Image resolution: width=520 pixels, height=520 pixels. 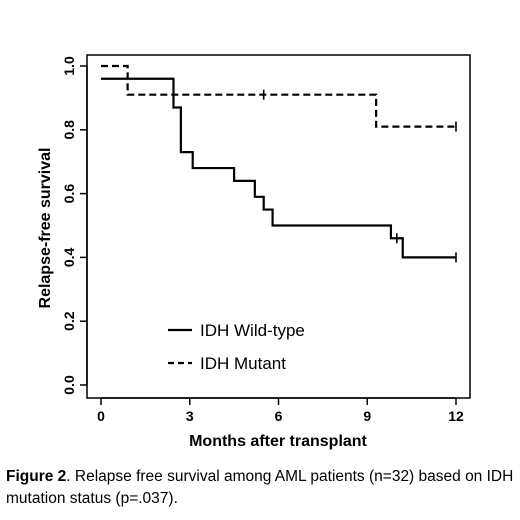 What do you see at coordinates (252, 330) in the screenshot?
I see `legend-label: IDH Wild-type` at bounding box center [252, 330].